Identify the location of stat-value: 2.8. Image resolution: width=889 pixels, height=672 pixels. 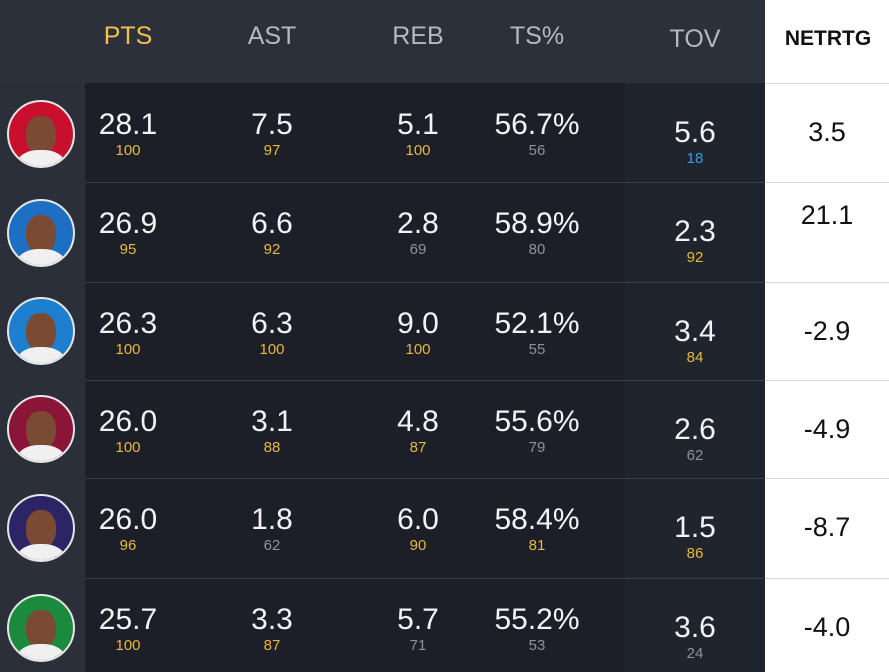
(418, 223).